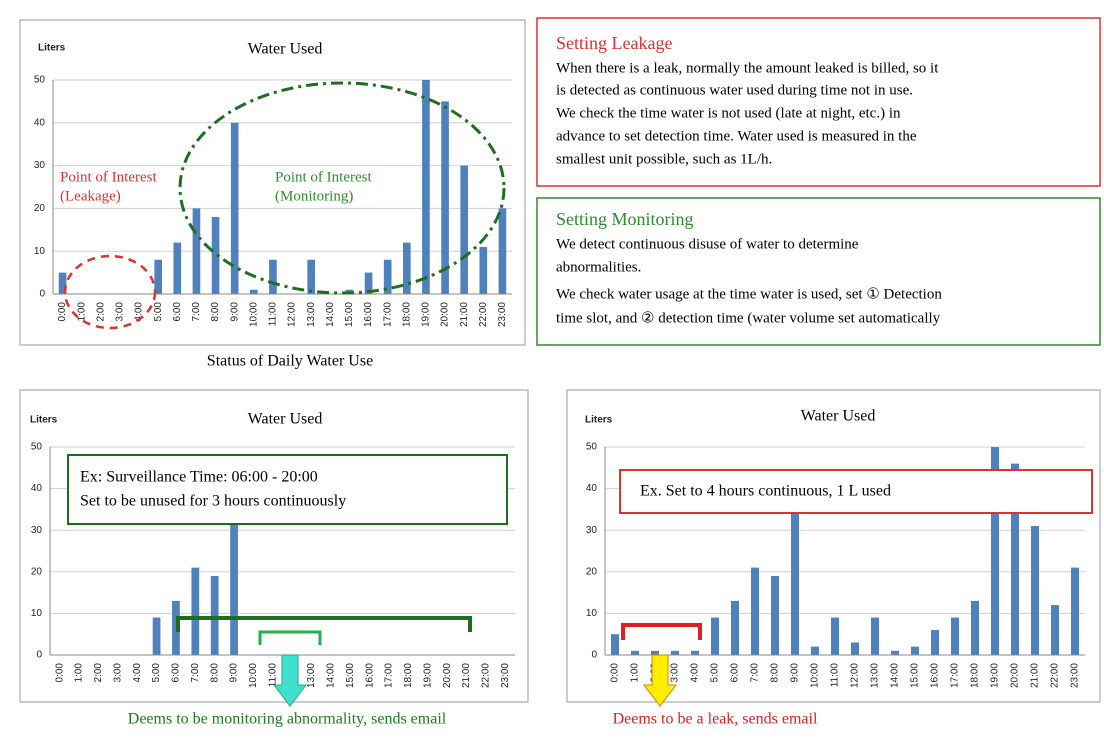 The width and height of the screenshot is (1104, 740). I want to click on x-tick-label: 18:00, so click(408, 675).